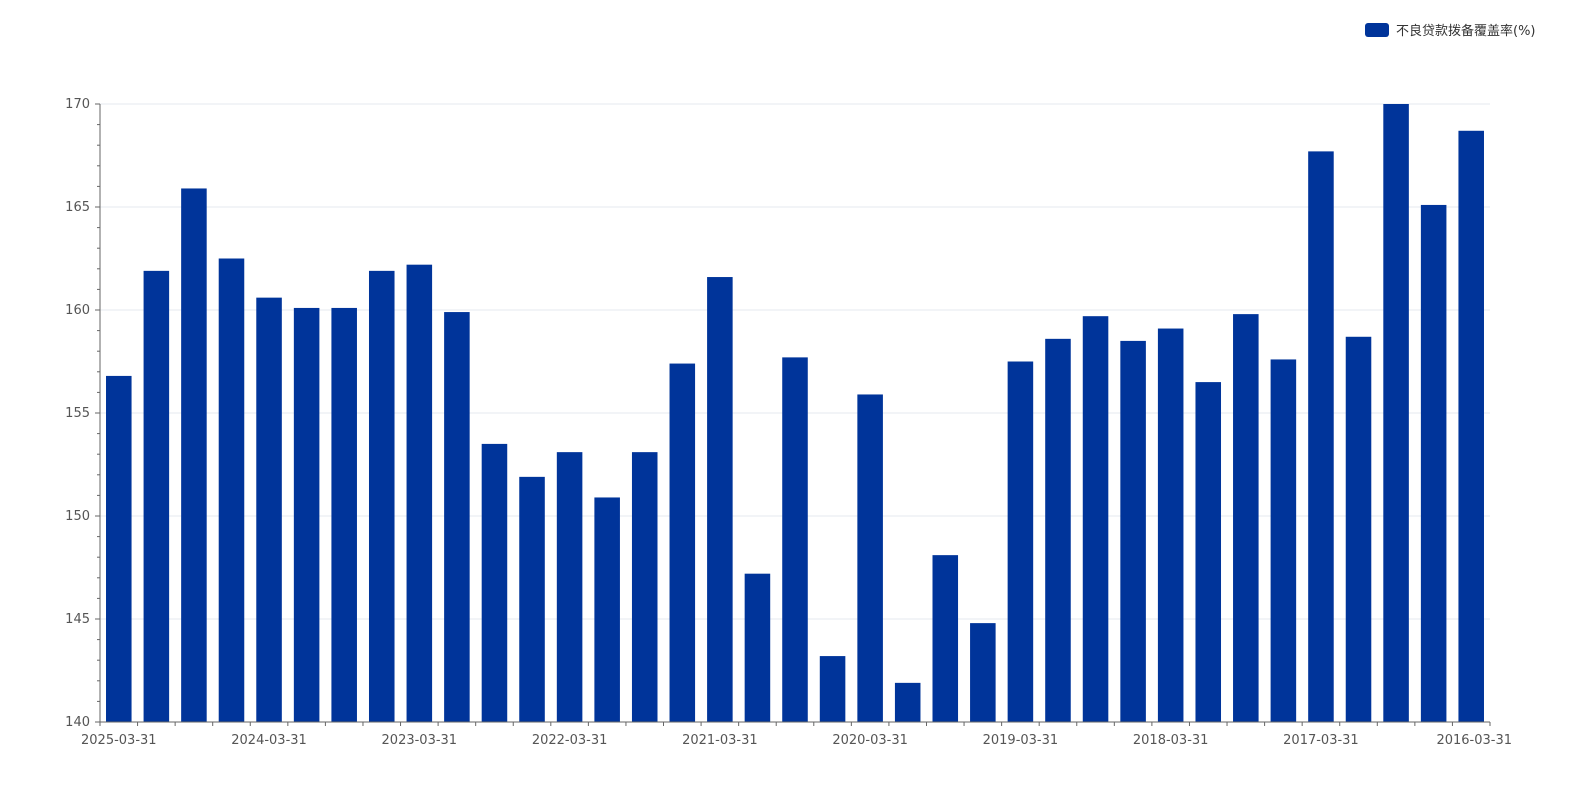 Image resolution: width=1582 pixels, height=808 pixels. What do you see at coordinates (1321, 740) in the screenshot?
I see `x-tick-label: 2017-03-31` at bounding box center [1321, 740].